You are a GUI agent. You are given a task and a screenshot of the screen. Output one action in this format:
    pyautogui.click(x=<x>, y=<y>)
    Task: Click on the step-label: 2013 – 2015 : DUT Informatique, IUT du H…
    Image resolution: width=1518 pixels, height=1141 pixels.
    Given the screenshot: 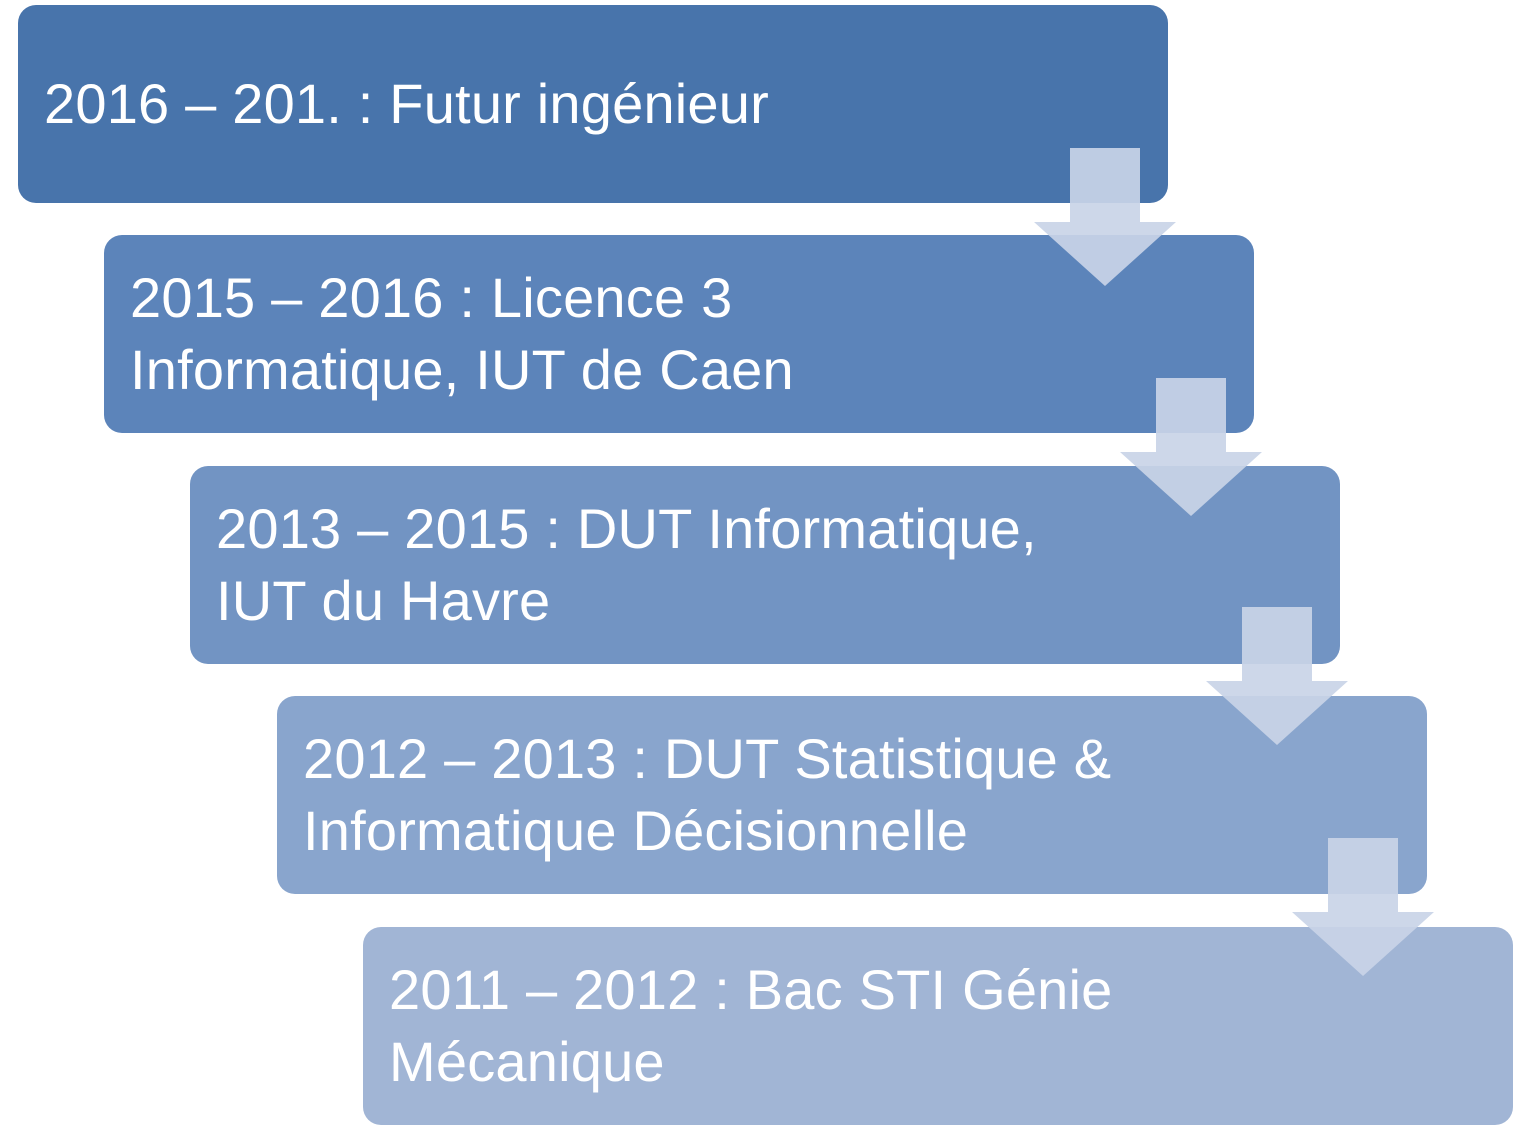 What is the action you would take?
    pyautogui.click(x=626, y=564)
    